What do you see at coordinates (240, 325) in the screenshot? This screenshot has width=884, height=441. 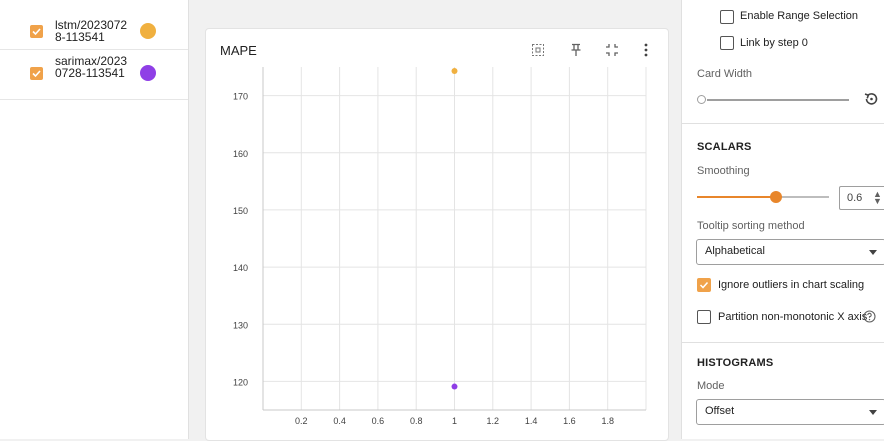 I see `y-tick-label: 130` at bounding box center [240, 325].